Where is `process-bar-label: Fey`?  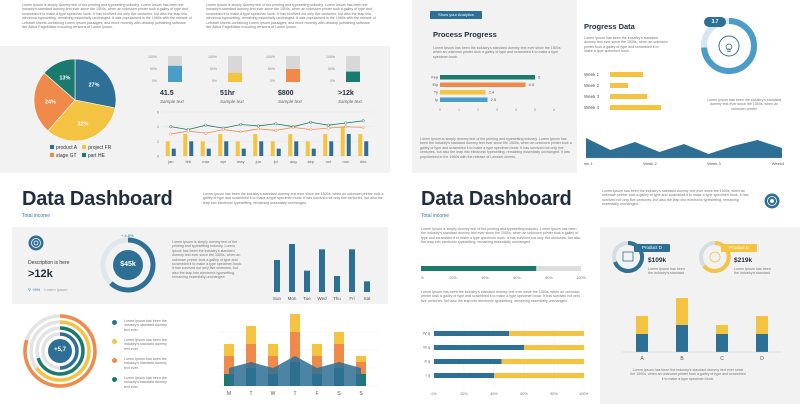 process-bar-label: Fey is located at coordinates (434, 77).